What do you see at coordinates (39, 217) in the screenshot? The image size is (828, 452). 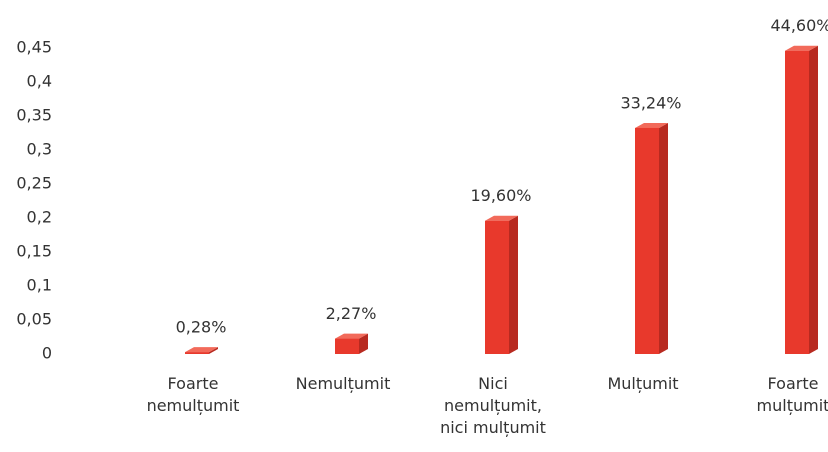 I see `y-tick-label: 0,2` at bounding box center [39, 217].